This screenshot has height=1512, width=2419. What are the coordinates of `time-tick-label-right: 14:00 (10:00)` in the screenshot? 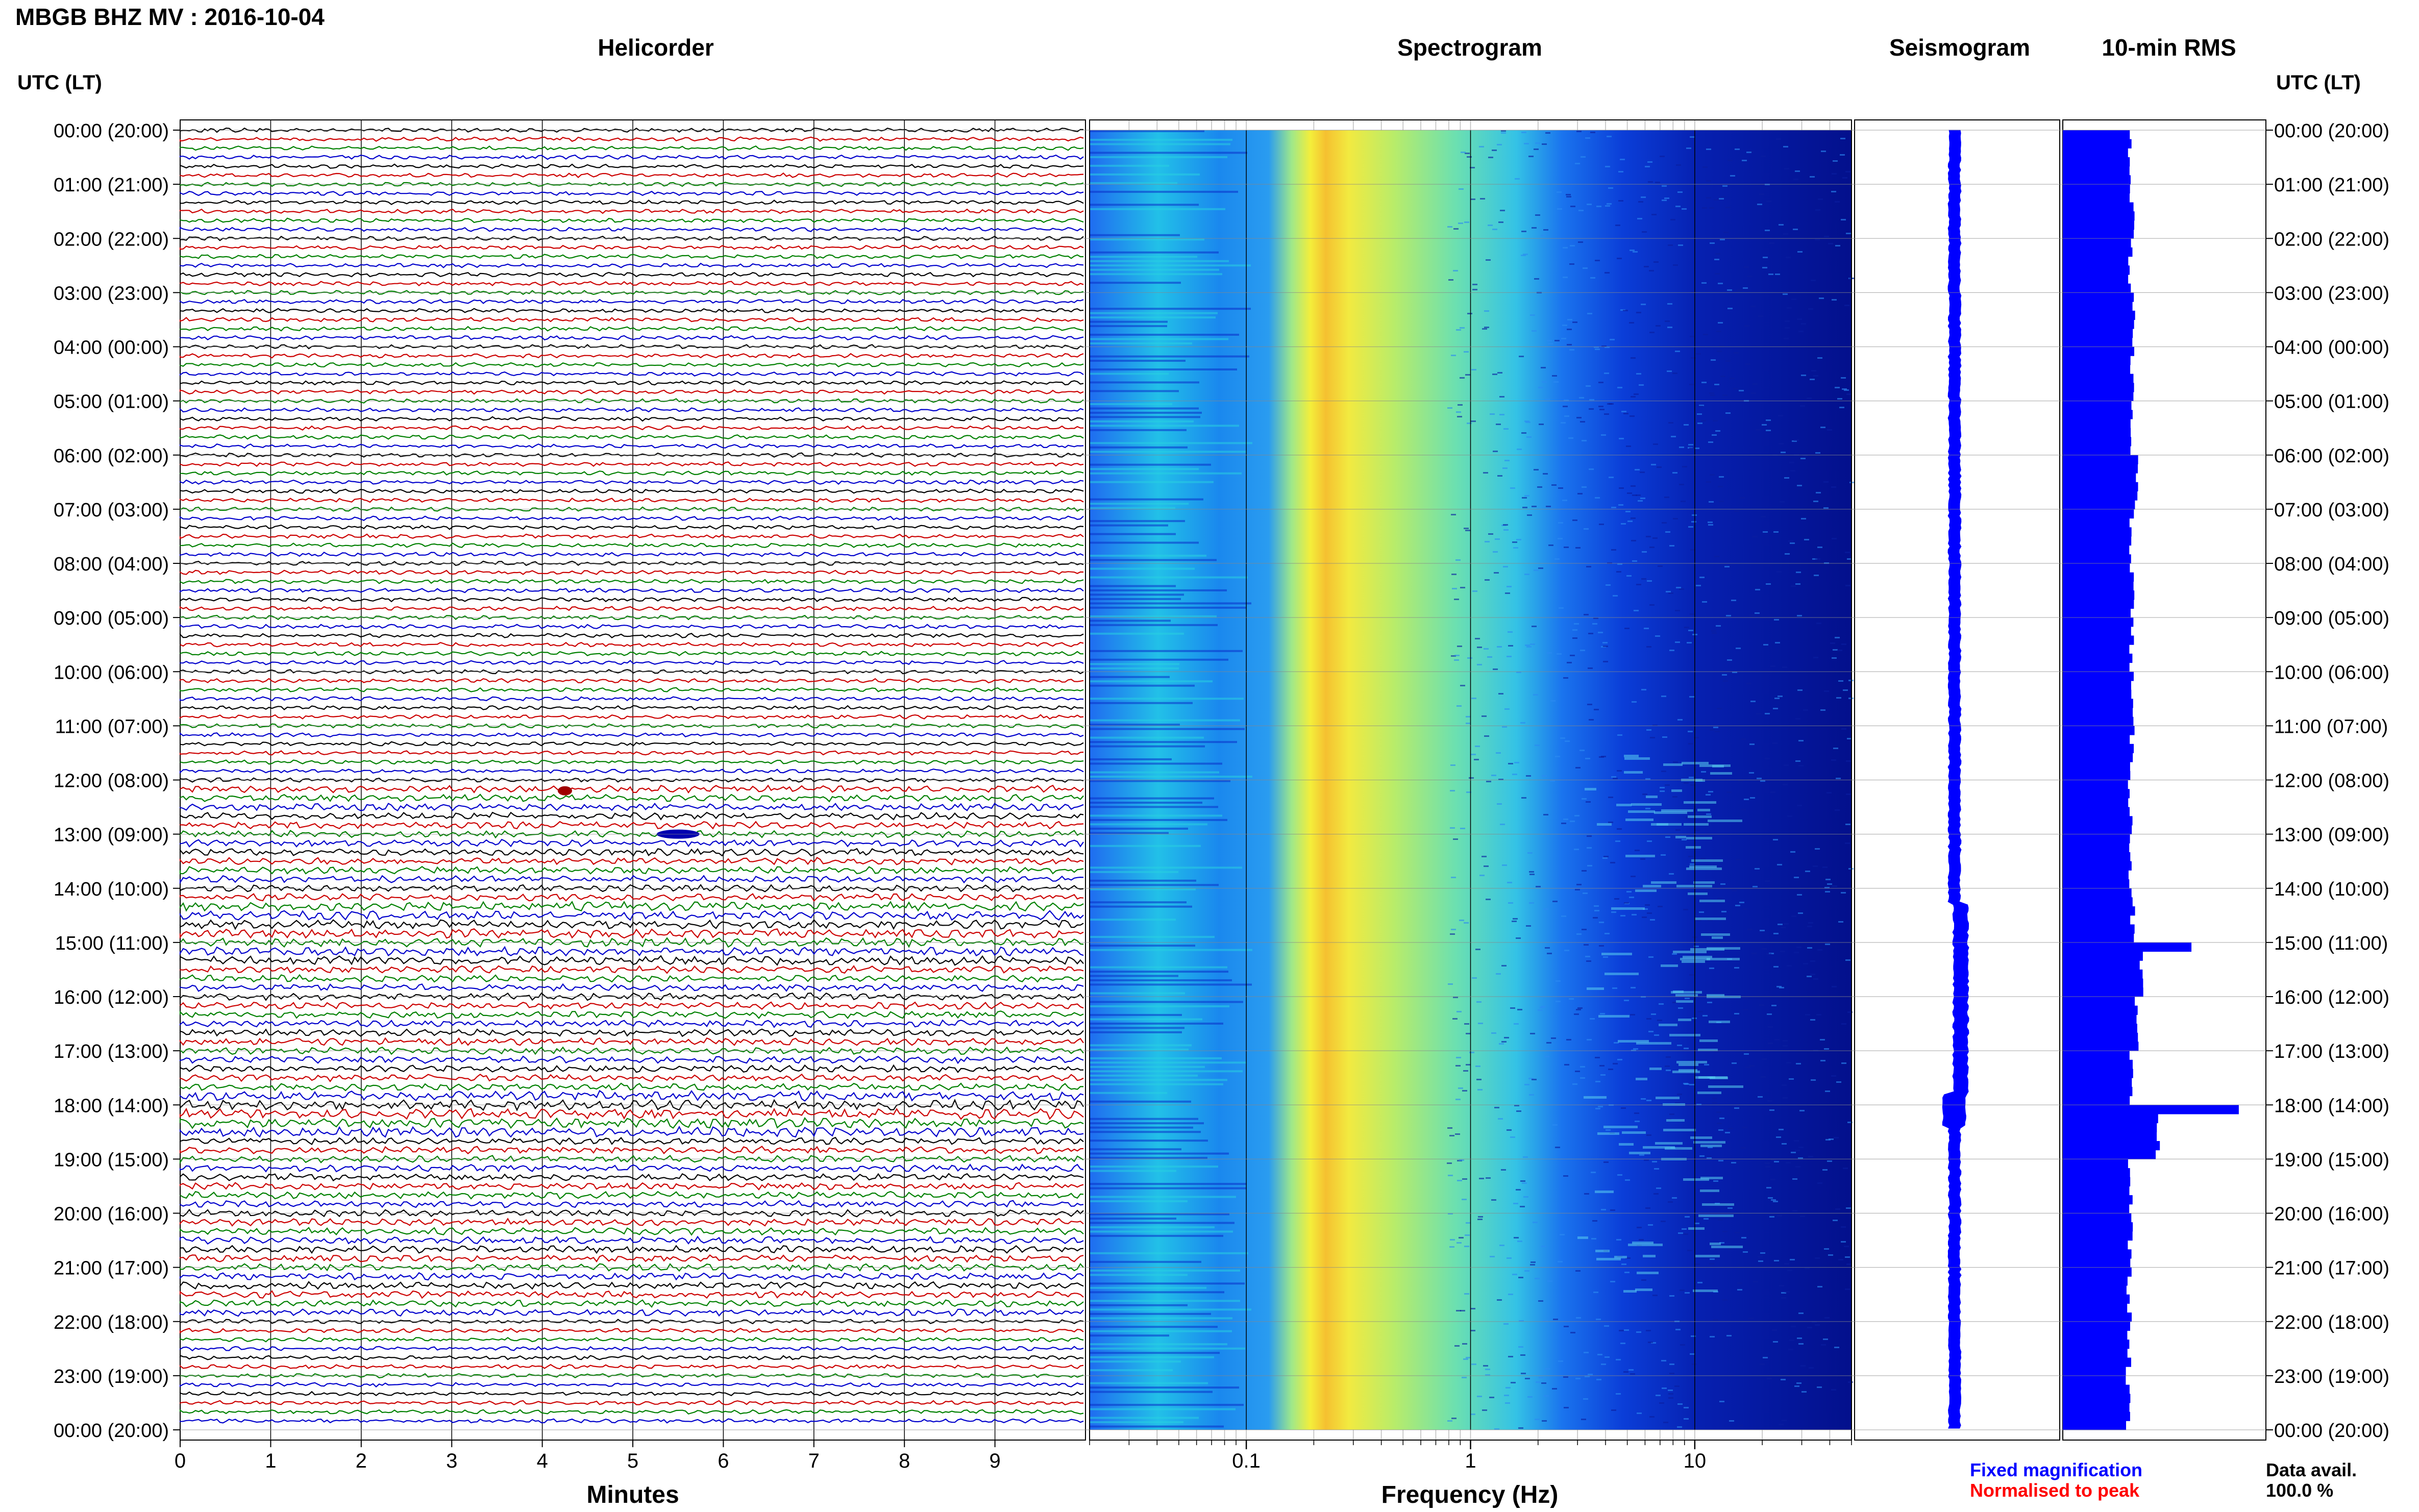 It's located at (2331, 889).